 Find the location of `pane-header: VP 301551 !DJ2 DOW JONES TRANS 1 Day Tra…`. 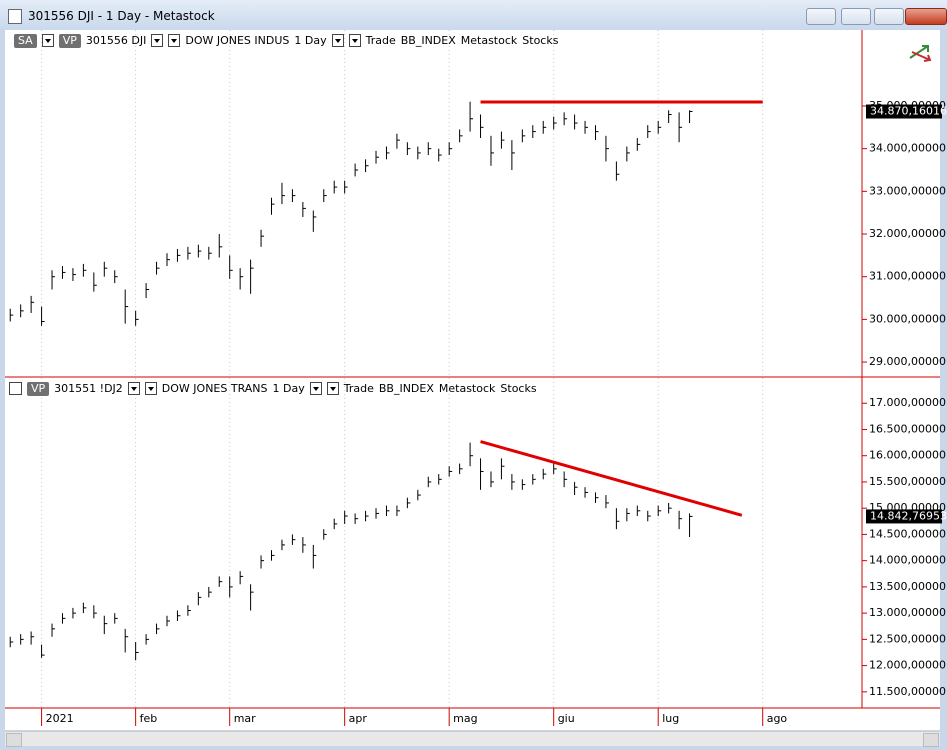

pane-header: VP 301551 !DJ2 DOW JONES TRANS 1 Day Tra… is located at coordinates (273, 388).